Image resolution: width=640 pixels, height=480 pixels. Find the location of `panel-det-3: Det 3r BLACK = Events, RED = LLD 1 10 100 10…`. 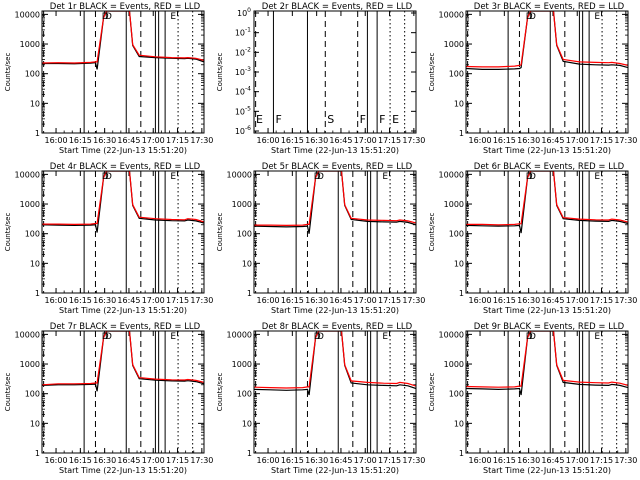

panel-det-3: Det 3r BLACK = Events, RED = LLD 1 10 100 10… is located at coordinates (532, 78).